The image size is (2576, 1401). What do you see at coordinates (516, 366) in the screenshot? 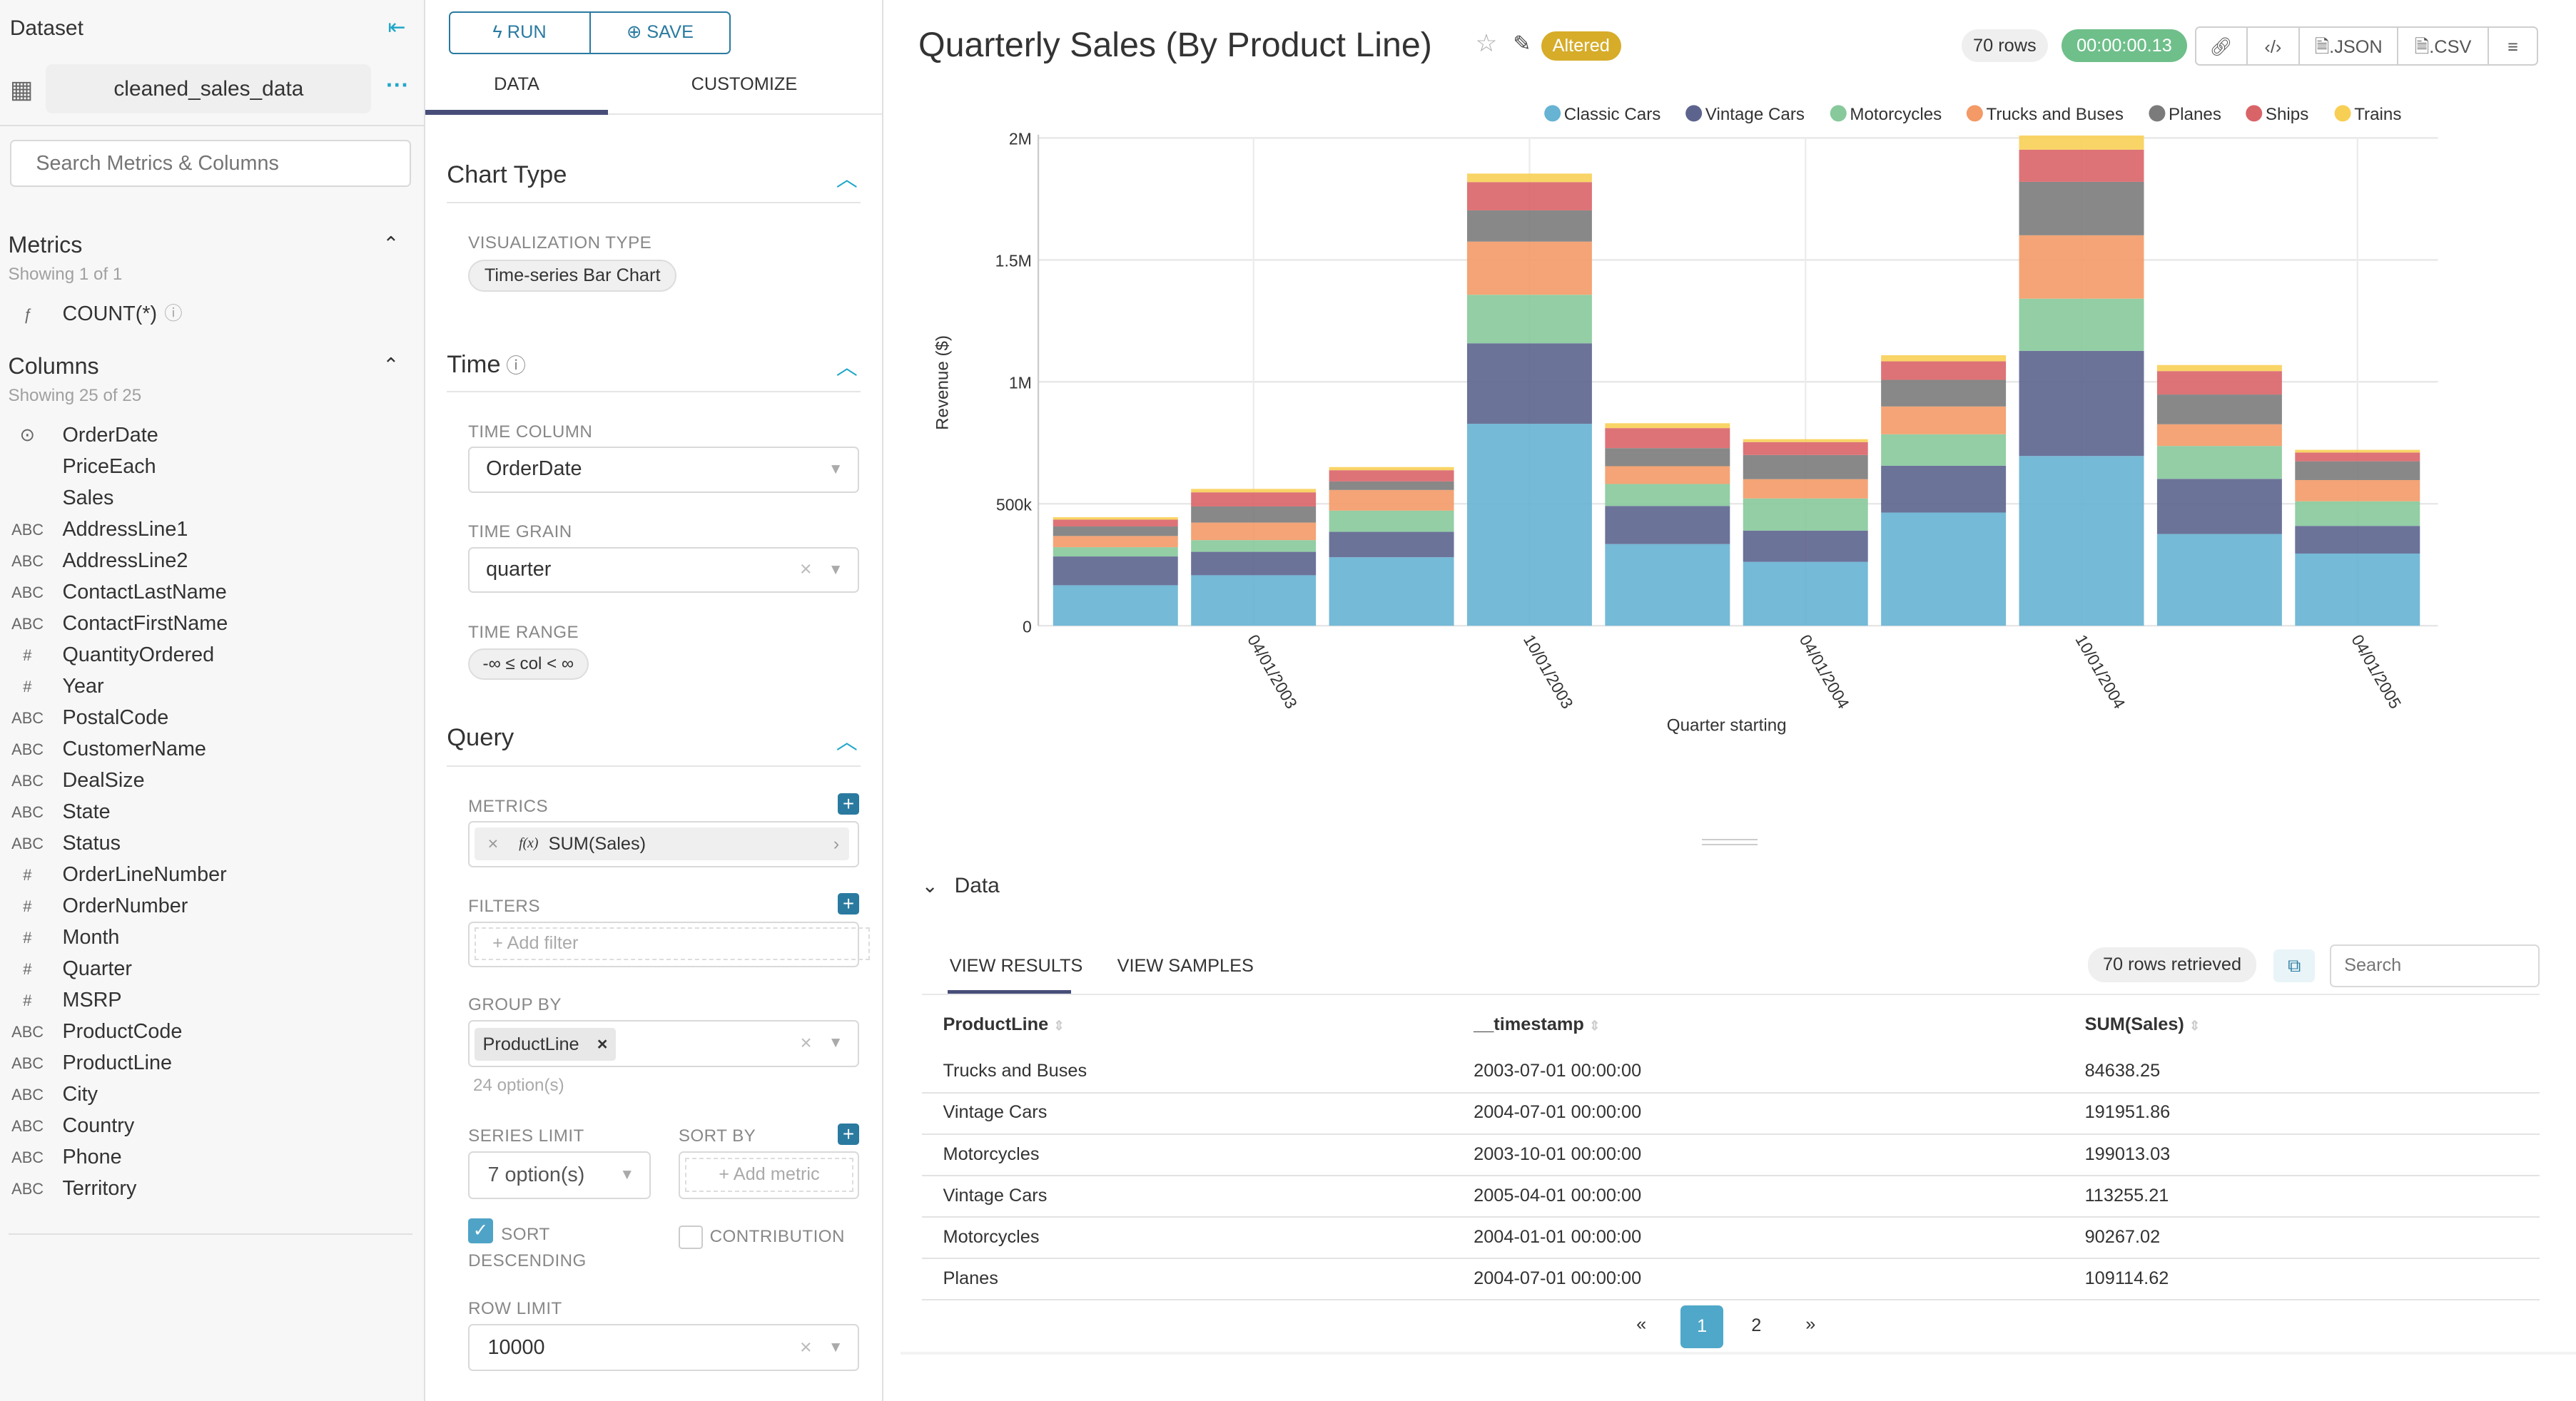
I see `info-icon: ⓘ` at bounding box center [516, 366].